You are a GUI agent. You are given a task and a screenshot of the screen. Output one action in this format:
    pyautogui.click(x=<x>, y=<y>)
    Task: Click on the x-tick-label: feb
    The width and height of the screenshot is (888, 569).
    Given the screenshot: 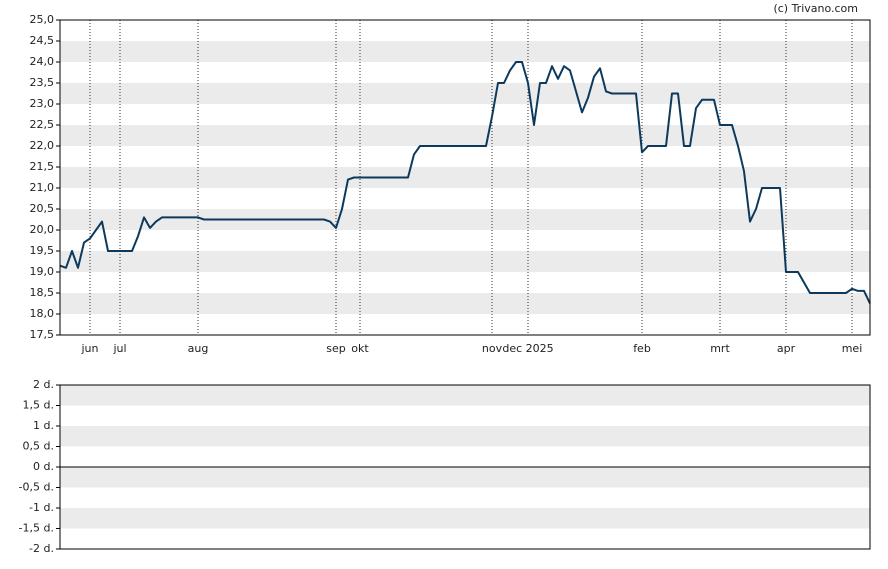 What is the action you would take?
    pyautogui.click(x=642, y=348)
    